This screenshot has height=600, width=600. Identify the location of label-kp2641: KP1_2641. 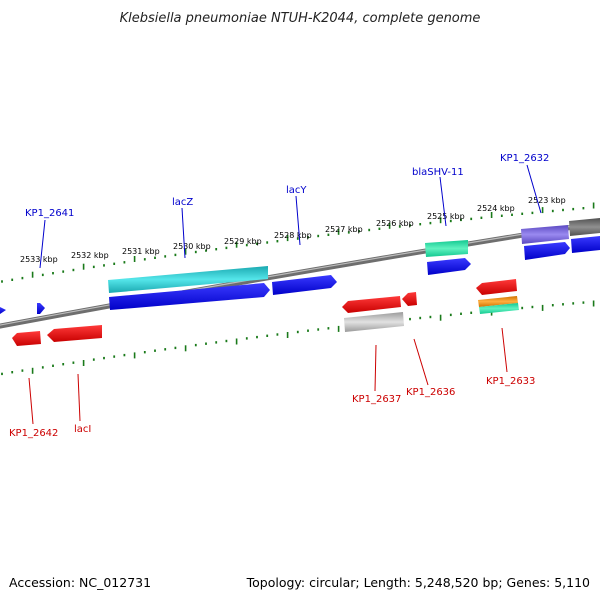
(49, 213).